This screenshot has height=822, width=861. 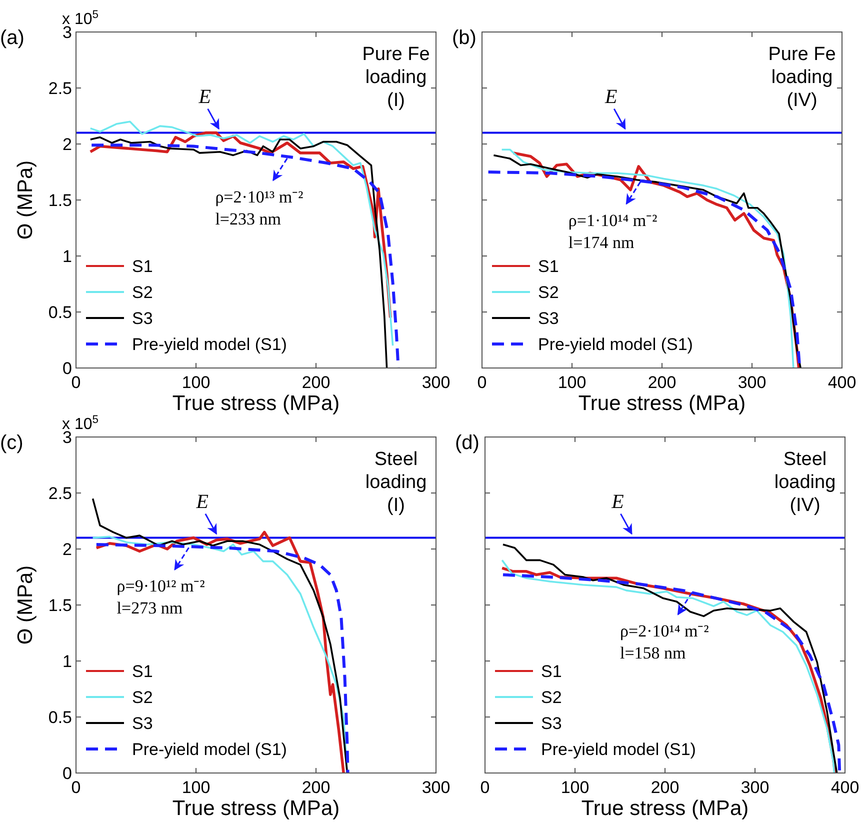 I want to click on text: Steel loading (I), so click(x=396, y=482).